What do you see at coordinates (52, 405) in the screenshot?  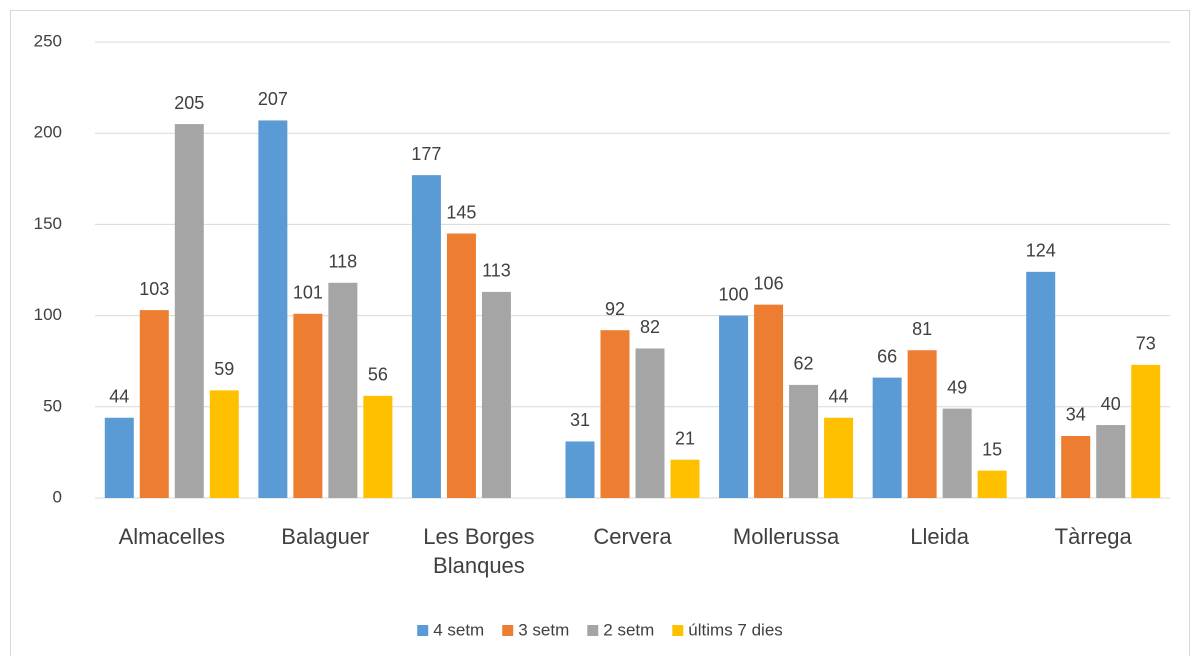 I see `y-tick-label: 50` at bounding box center [52, 405].